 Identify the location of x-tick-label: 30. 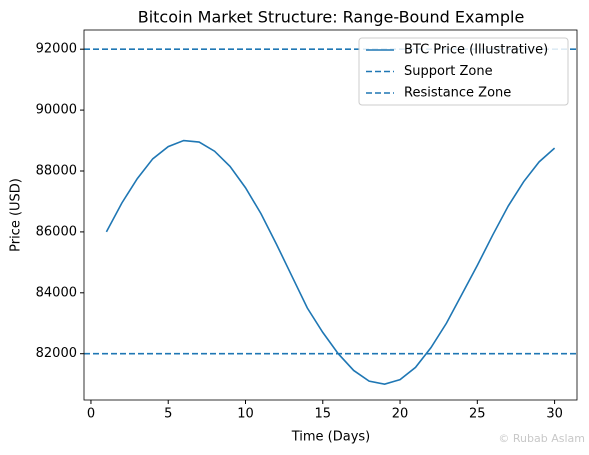
(554, 414).